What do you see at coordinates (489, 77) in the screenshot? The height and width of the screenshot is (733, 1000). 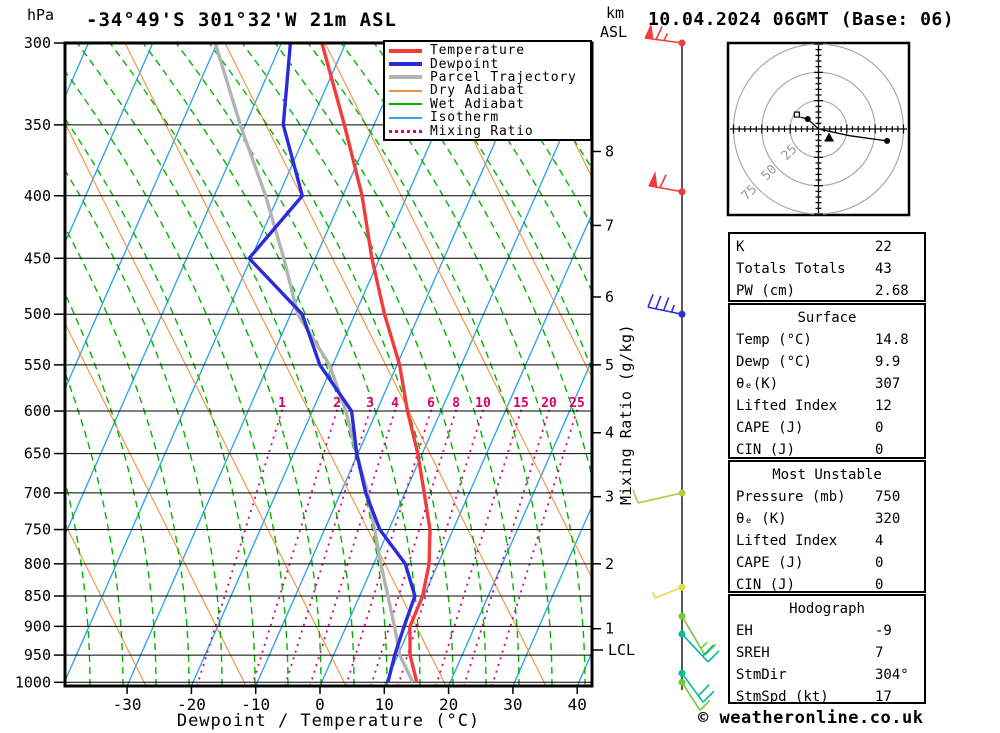 I see `legend-entry: Parcel Trajectory` at bounding box center [489, 77].